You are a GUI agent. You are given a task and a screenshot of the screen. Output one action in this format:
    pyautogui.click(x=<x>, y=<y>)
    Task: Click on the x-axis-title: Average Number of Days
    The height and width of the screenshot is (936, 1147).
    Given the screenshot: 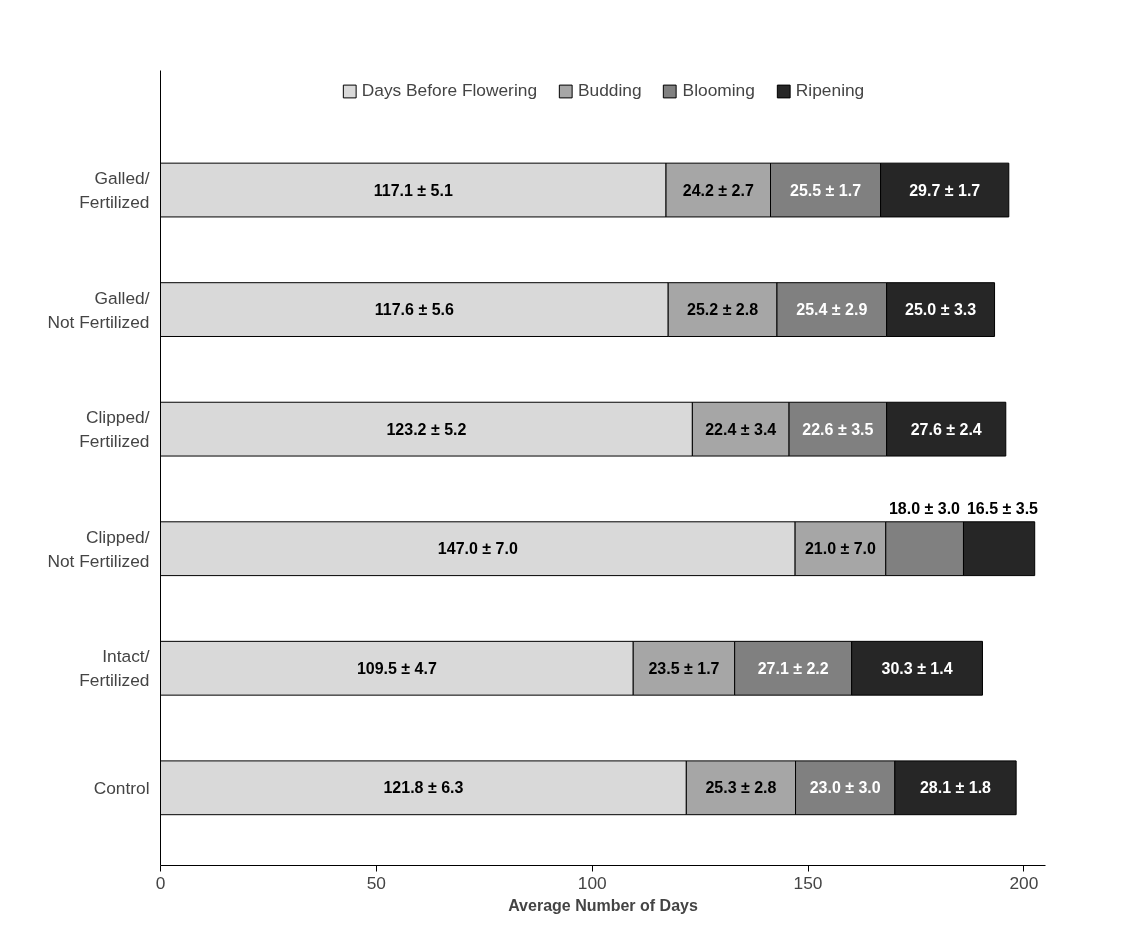 What is the action you would take?
    pyautogui.click(x=603, y=905)
    